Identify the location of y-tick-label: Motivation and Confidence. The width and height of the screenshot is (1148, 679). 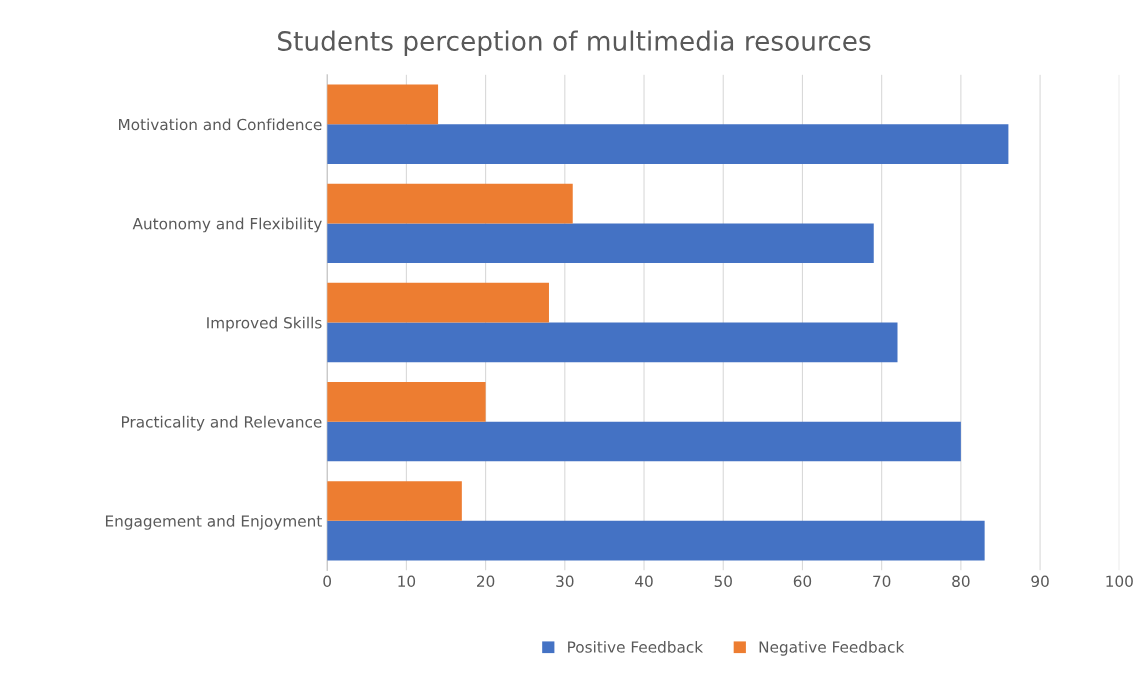
(220, 124).